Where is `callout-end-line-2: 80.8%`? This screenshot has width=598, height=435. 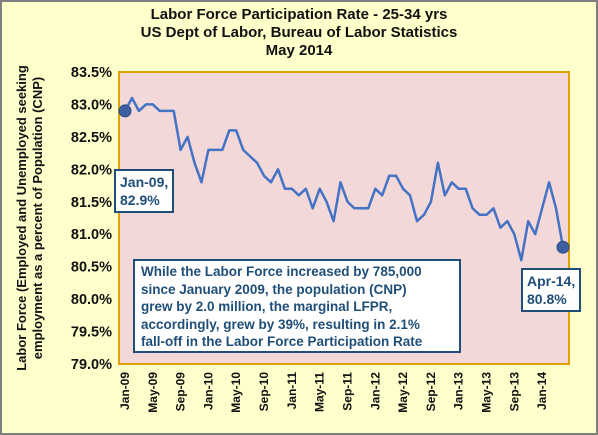 callout-end-line-2: 80.8% is located at coordinates (547, 299).